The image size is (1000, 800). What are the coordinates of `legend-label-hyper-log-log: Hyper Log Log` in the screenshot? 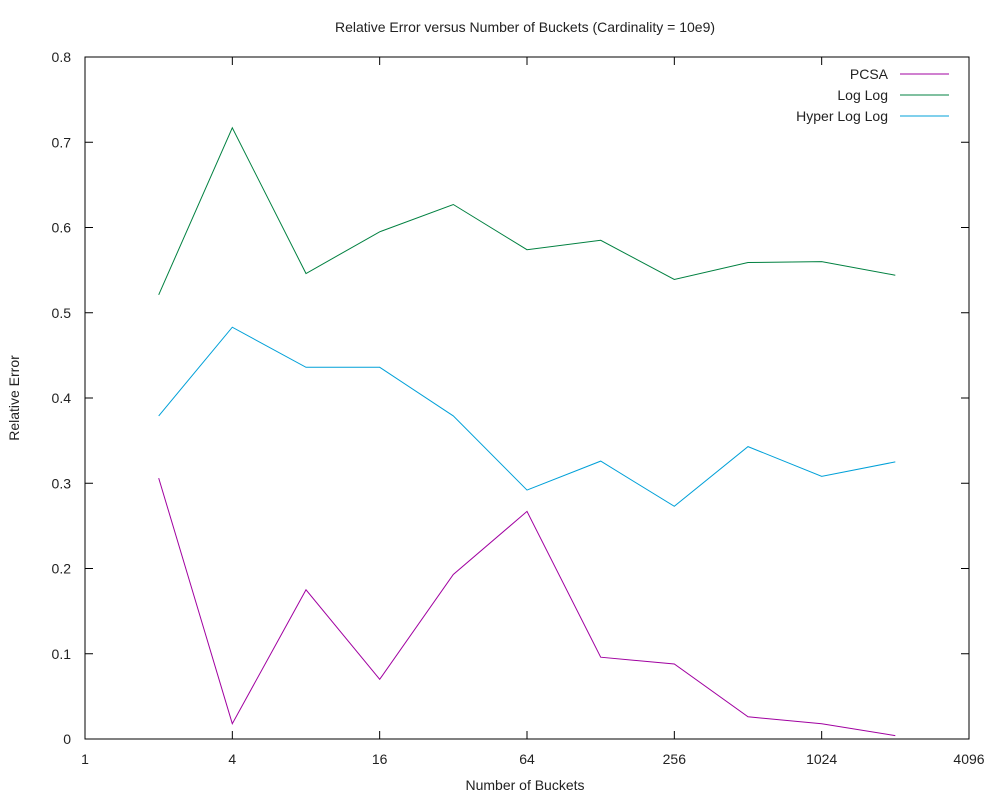 It's located at (842, 116).